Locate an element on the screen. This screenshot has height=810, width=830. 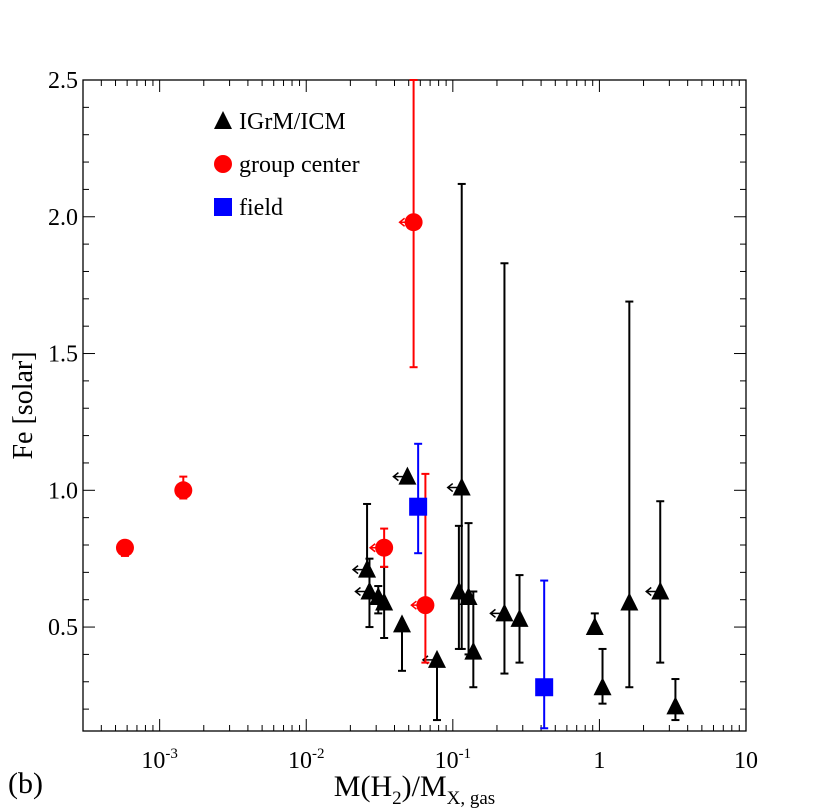
x-tick-label: 1 is located at coordinates (599, 761).